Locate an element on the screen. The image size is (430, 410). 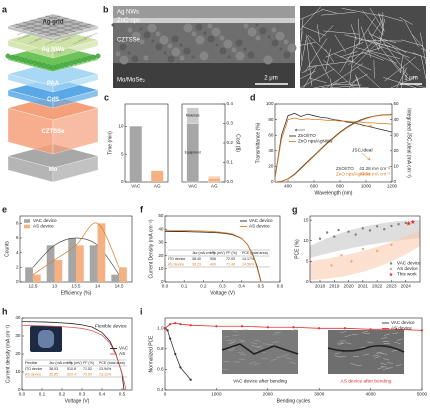
x-tick-label: 2018 is located at coordinates (320, 286).